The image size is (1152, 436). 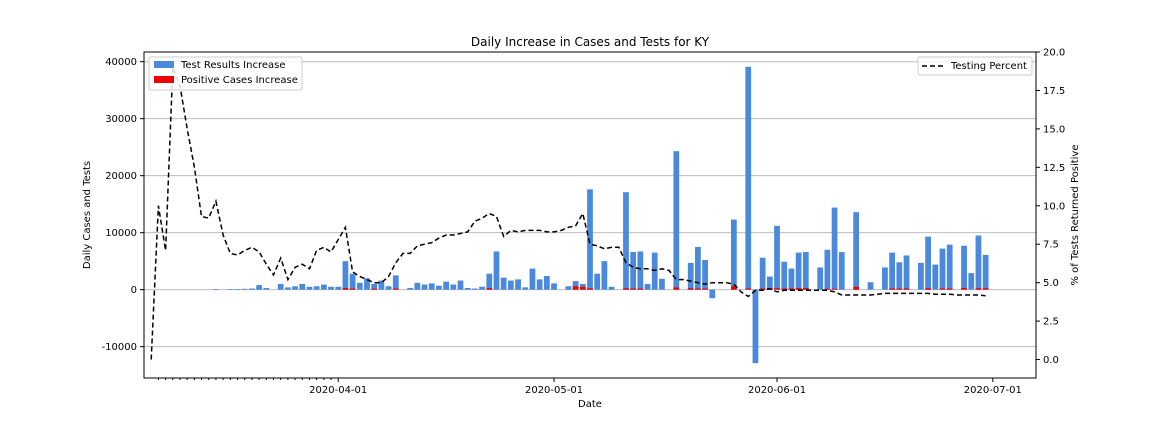 I want to click on legend-label-line: Testing Percent, so click(x=988, y=66).